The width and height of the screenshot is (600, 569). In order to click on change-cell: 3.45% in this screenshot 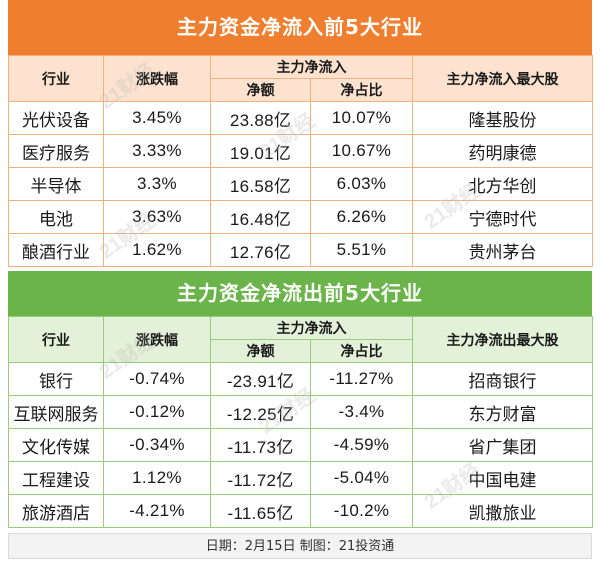, I will do `click(157, 118)`.